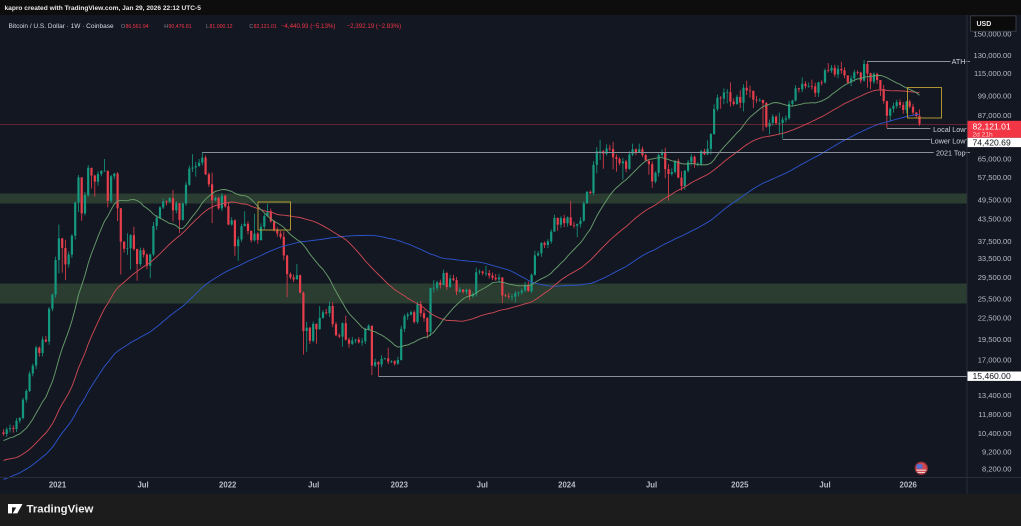 The image size is (1021, 526). I want to click on svg-text: 65,000.00, so click(995, 159).